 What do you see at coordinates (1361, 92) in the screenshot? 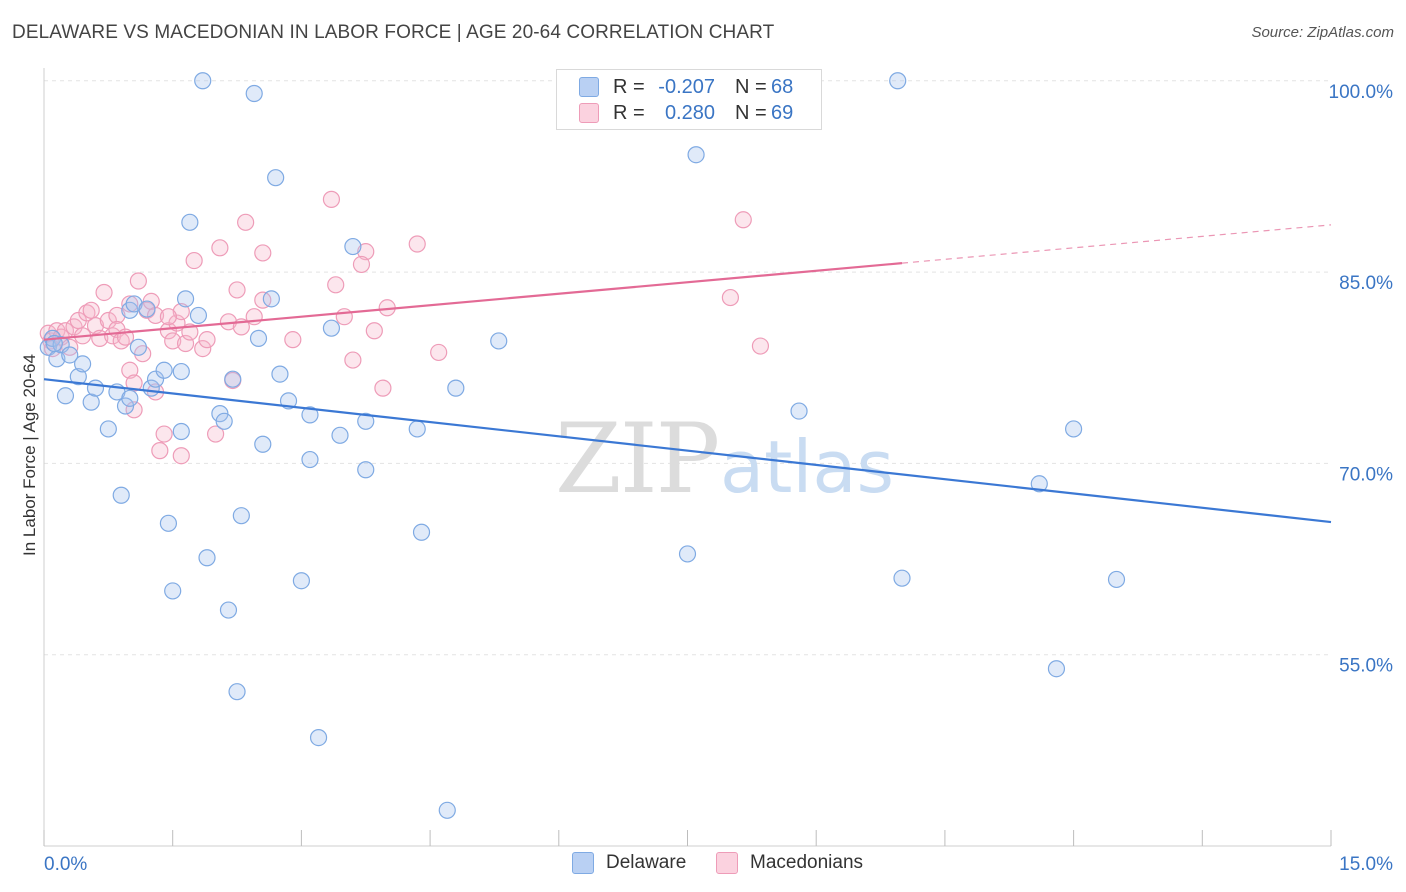
I see `y-tick-label: 100.0%` at bounding box center [1361, 92].